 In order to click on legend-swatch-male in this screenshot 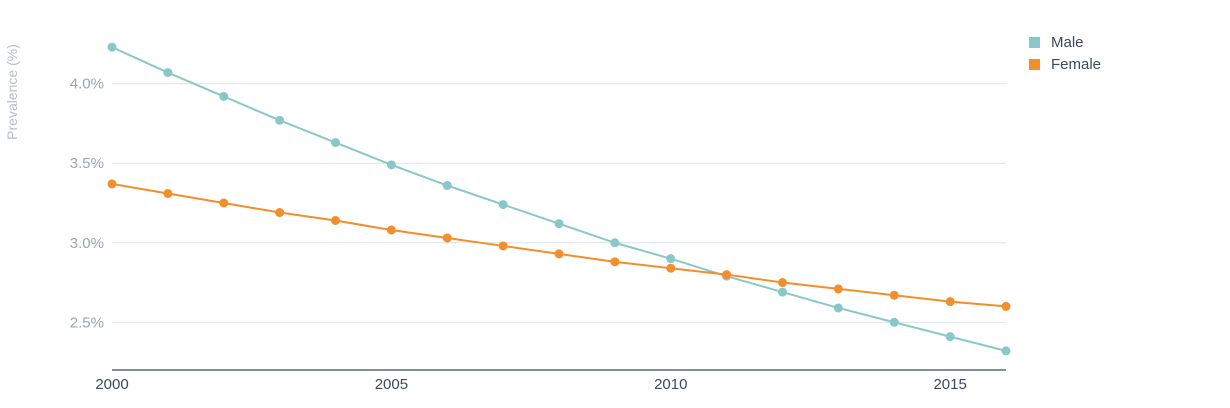, I will do `click(1034, 42)`.